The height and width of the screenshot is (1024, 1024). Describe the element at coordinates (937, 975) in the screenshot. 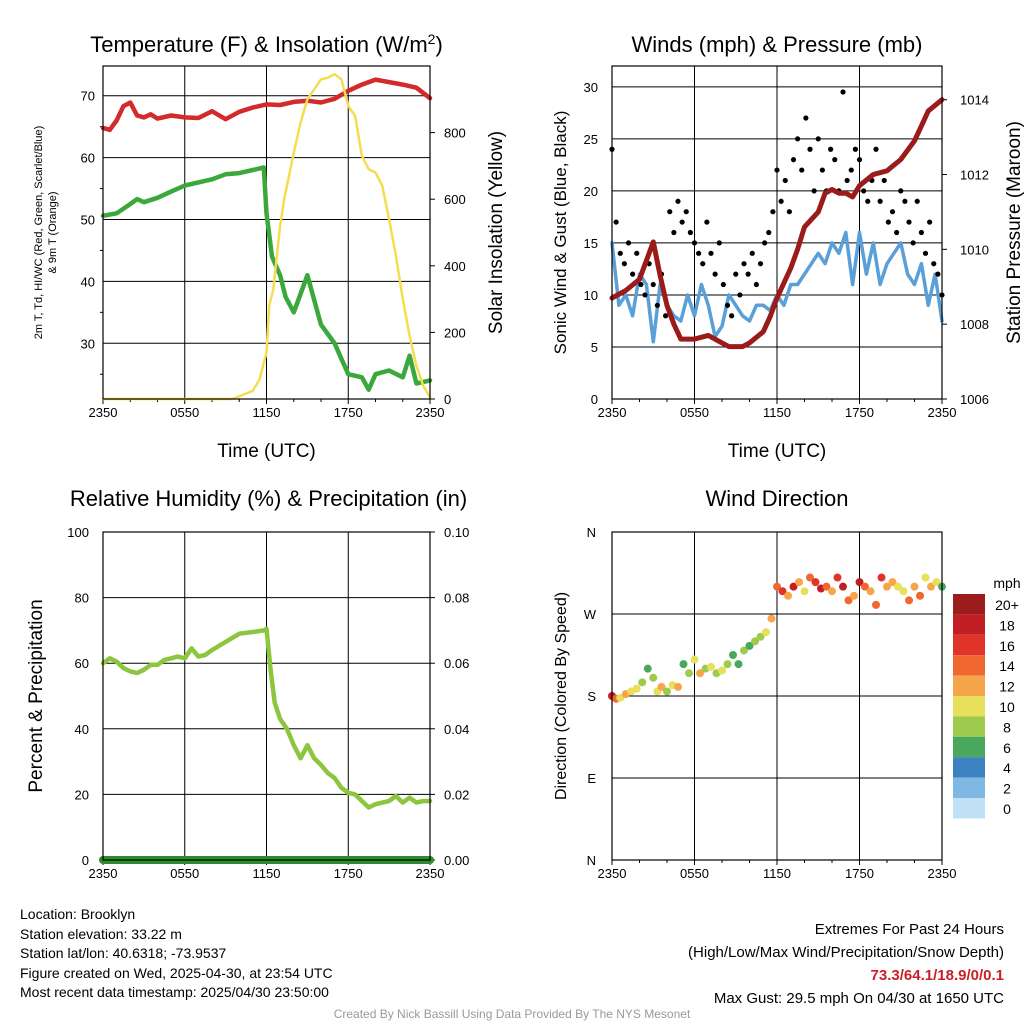

I see `extremes-values: 73.3/64.1/18.9/0/0.1` at that location.